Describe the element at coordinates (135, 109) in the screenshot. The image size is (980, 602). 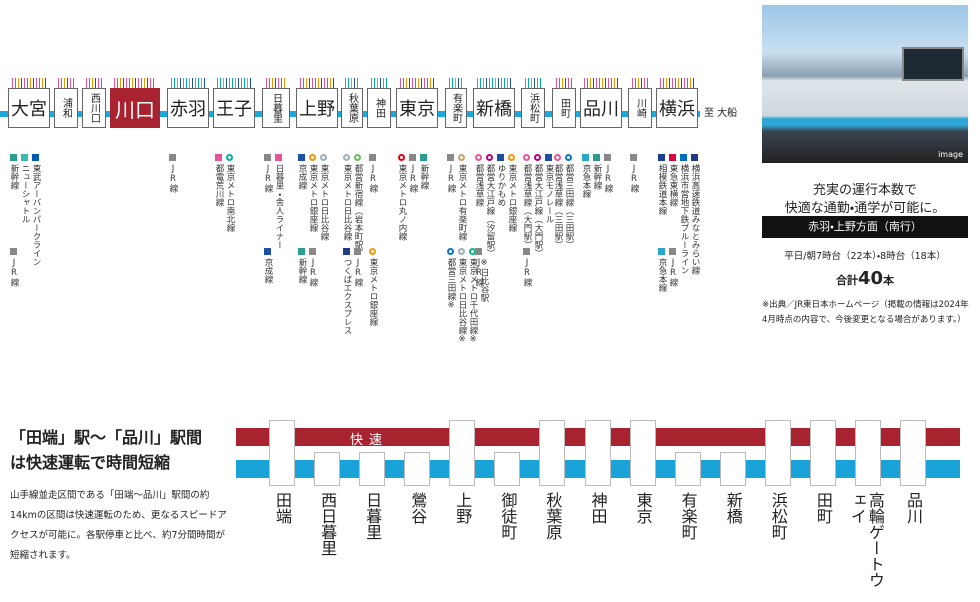
I see `station-name: 川口` at that location.